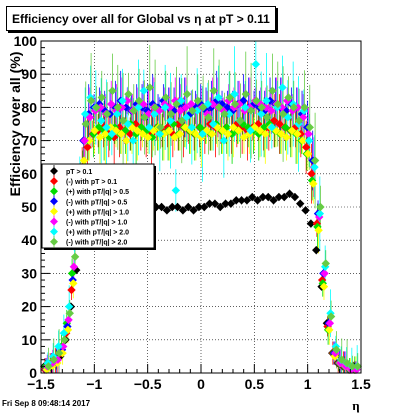 Image resolution: width=400 pixels, height=419 pixels. I want to click on legend-label: pT > 0.1, so click(79, 172).